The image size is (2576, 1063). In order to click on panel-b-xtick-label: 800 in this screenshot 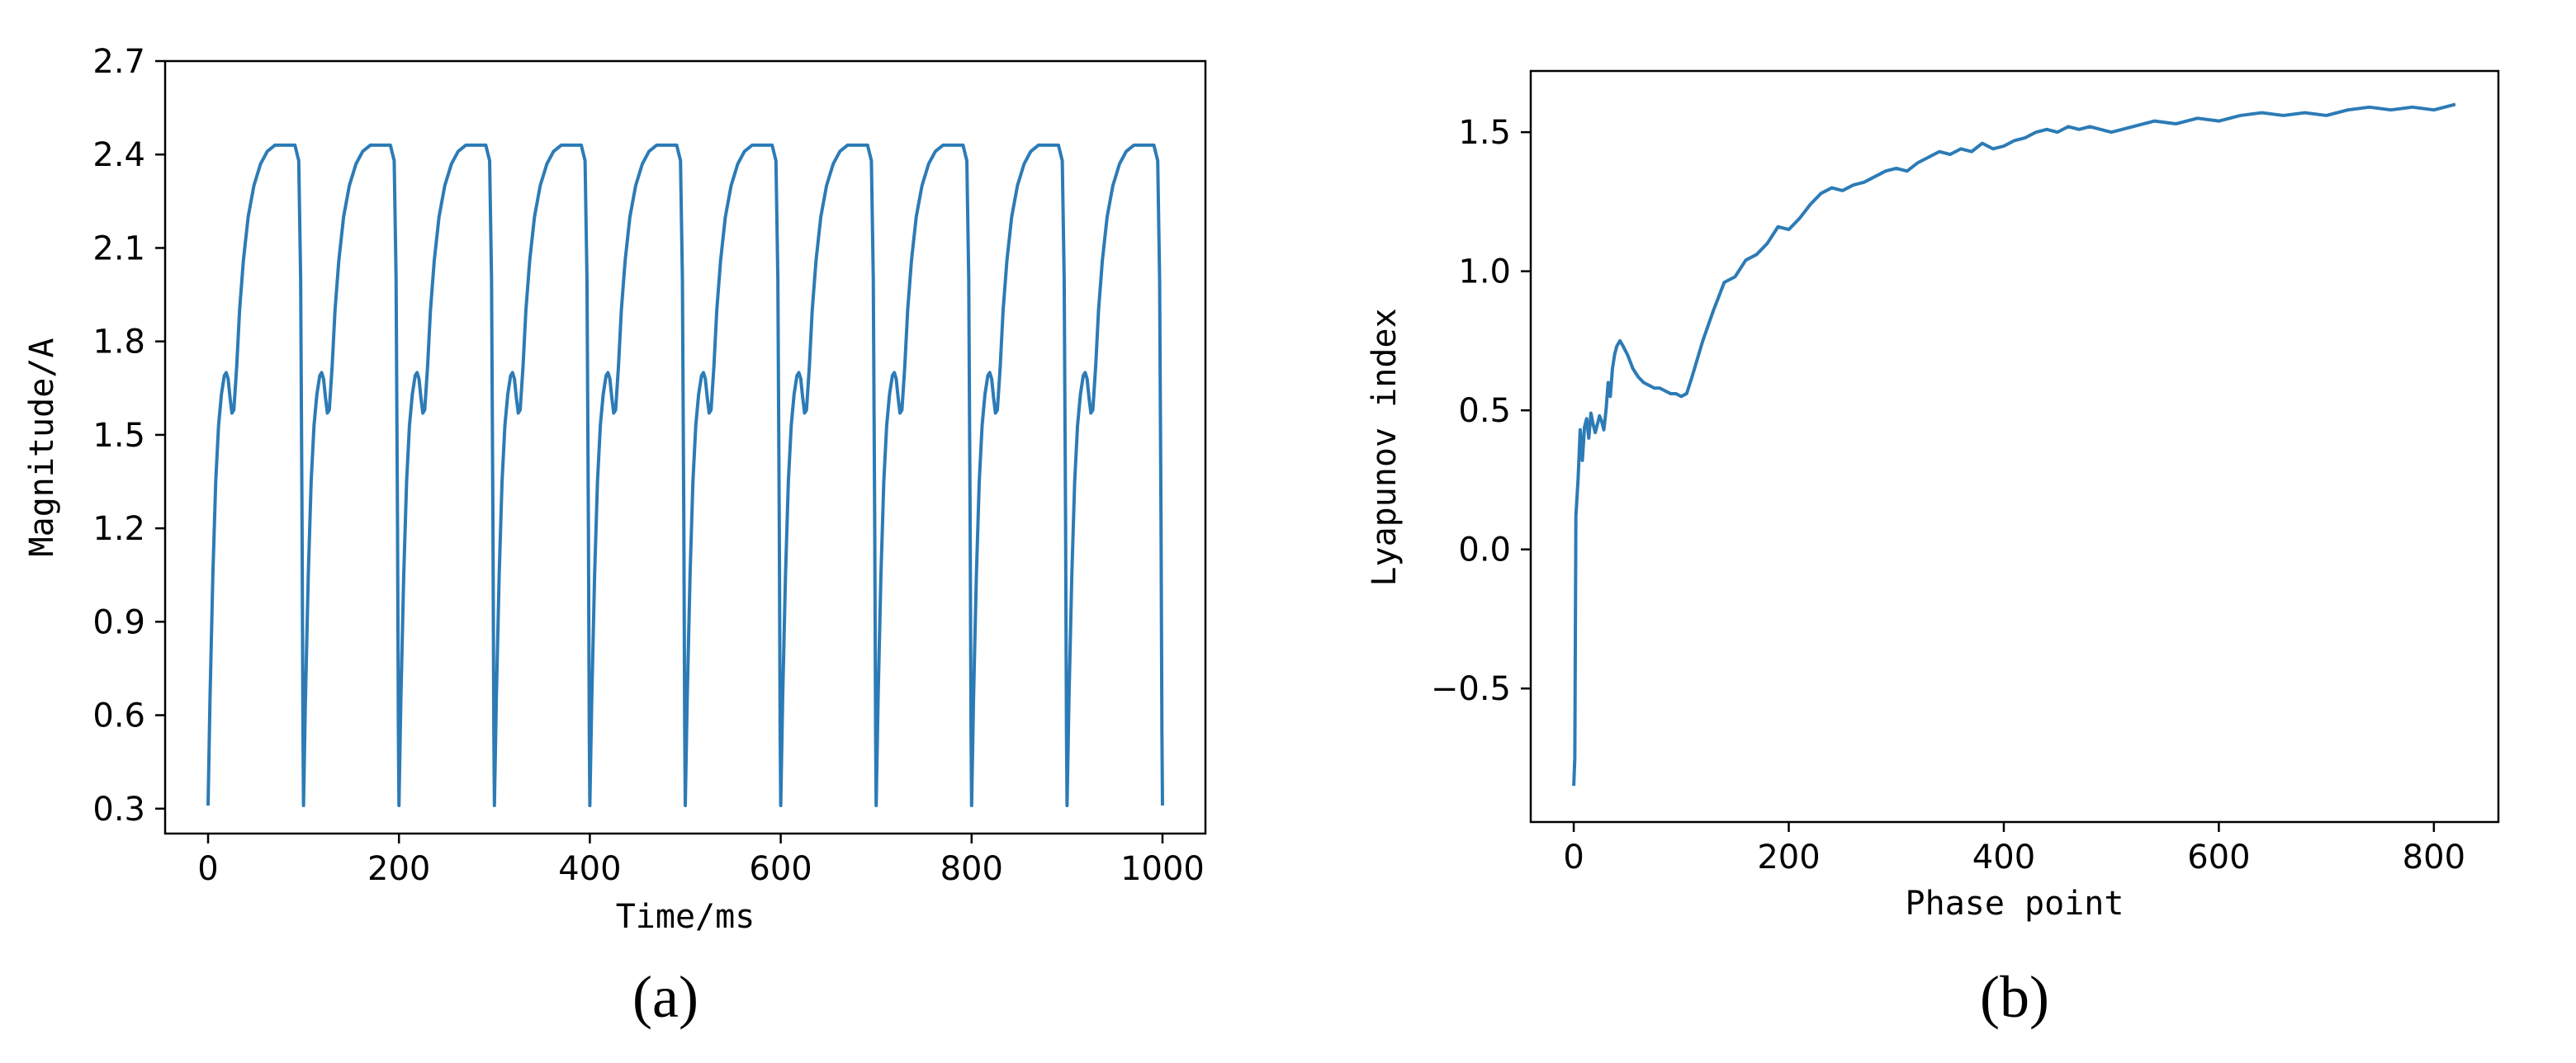, I will do `click(2434, 857)`.